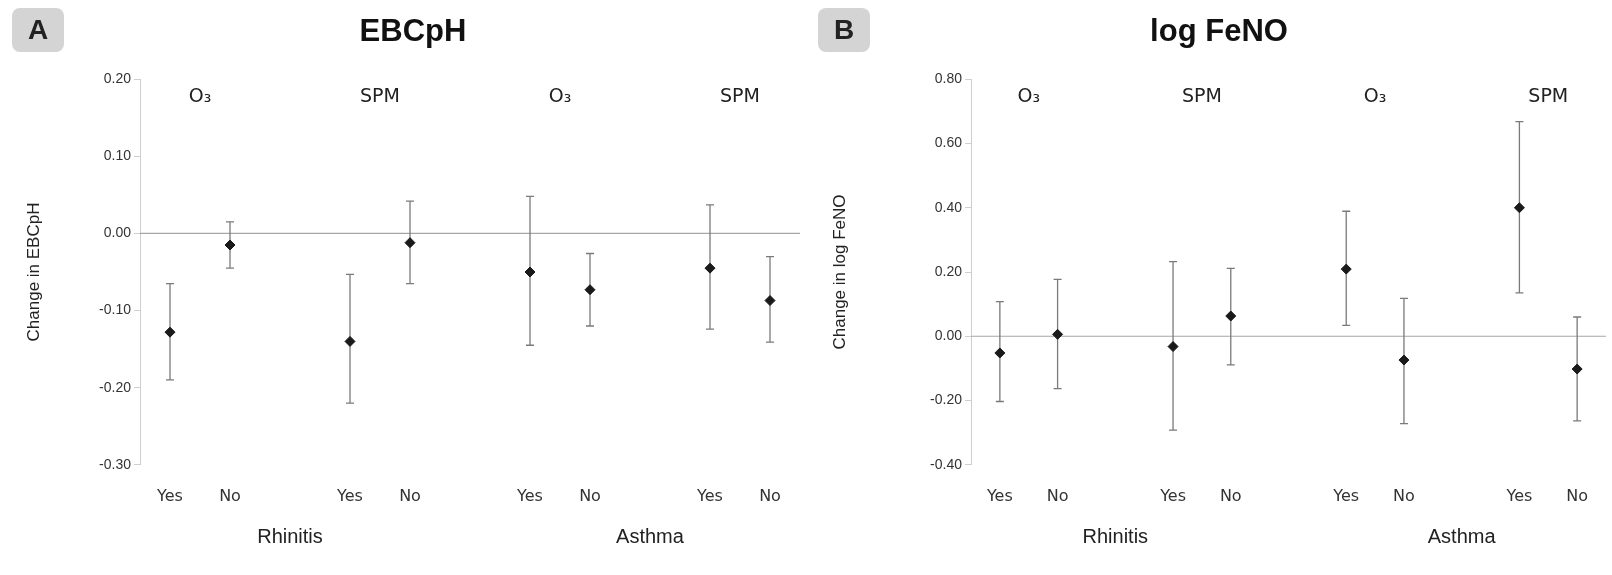 Image resolution: width=1612 pixels, height=575 pixels. What do you see at coordinates (38, 30) in the screenshot?
I see `text: A` at bounding box center [38, 30].